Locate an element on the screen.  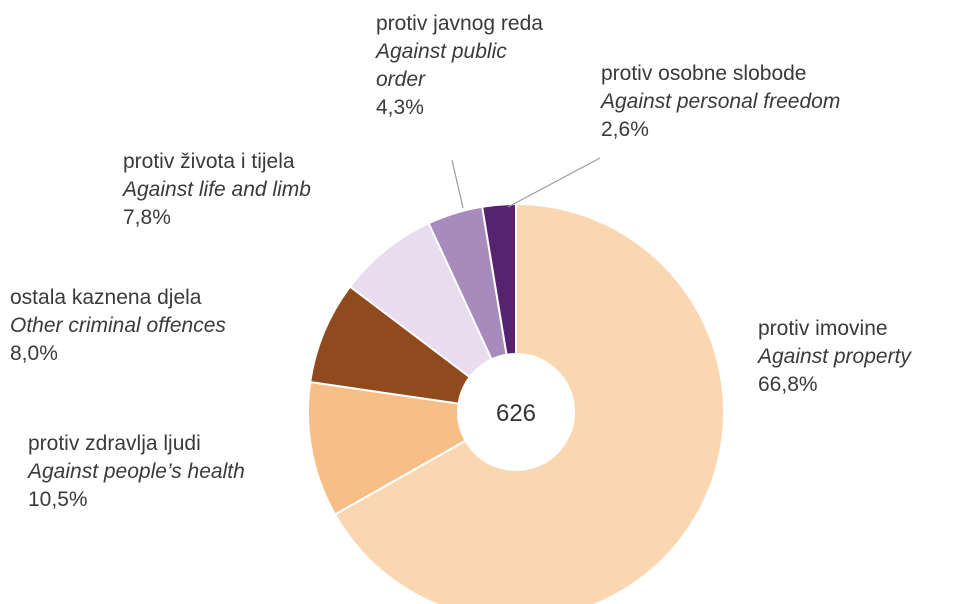
label-life-hr: protiv života i tijela is located at coordinates (209, 161).